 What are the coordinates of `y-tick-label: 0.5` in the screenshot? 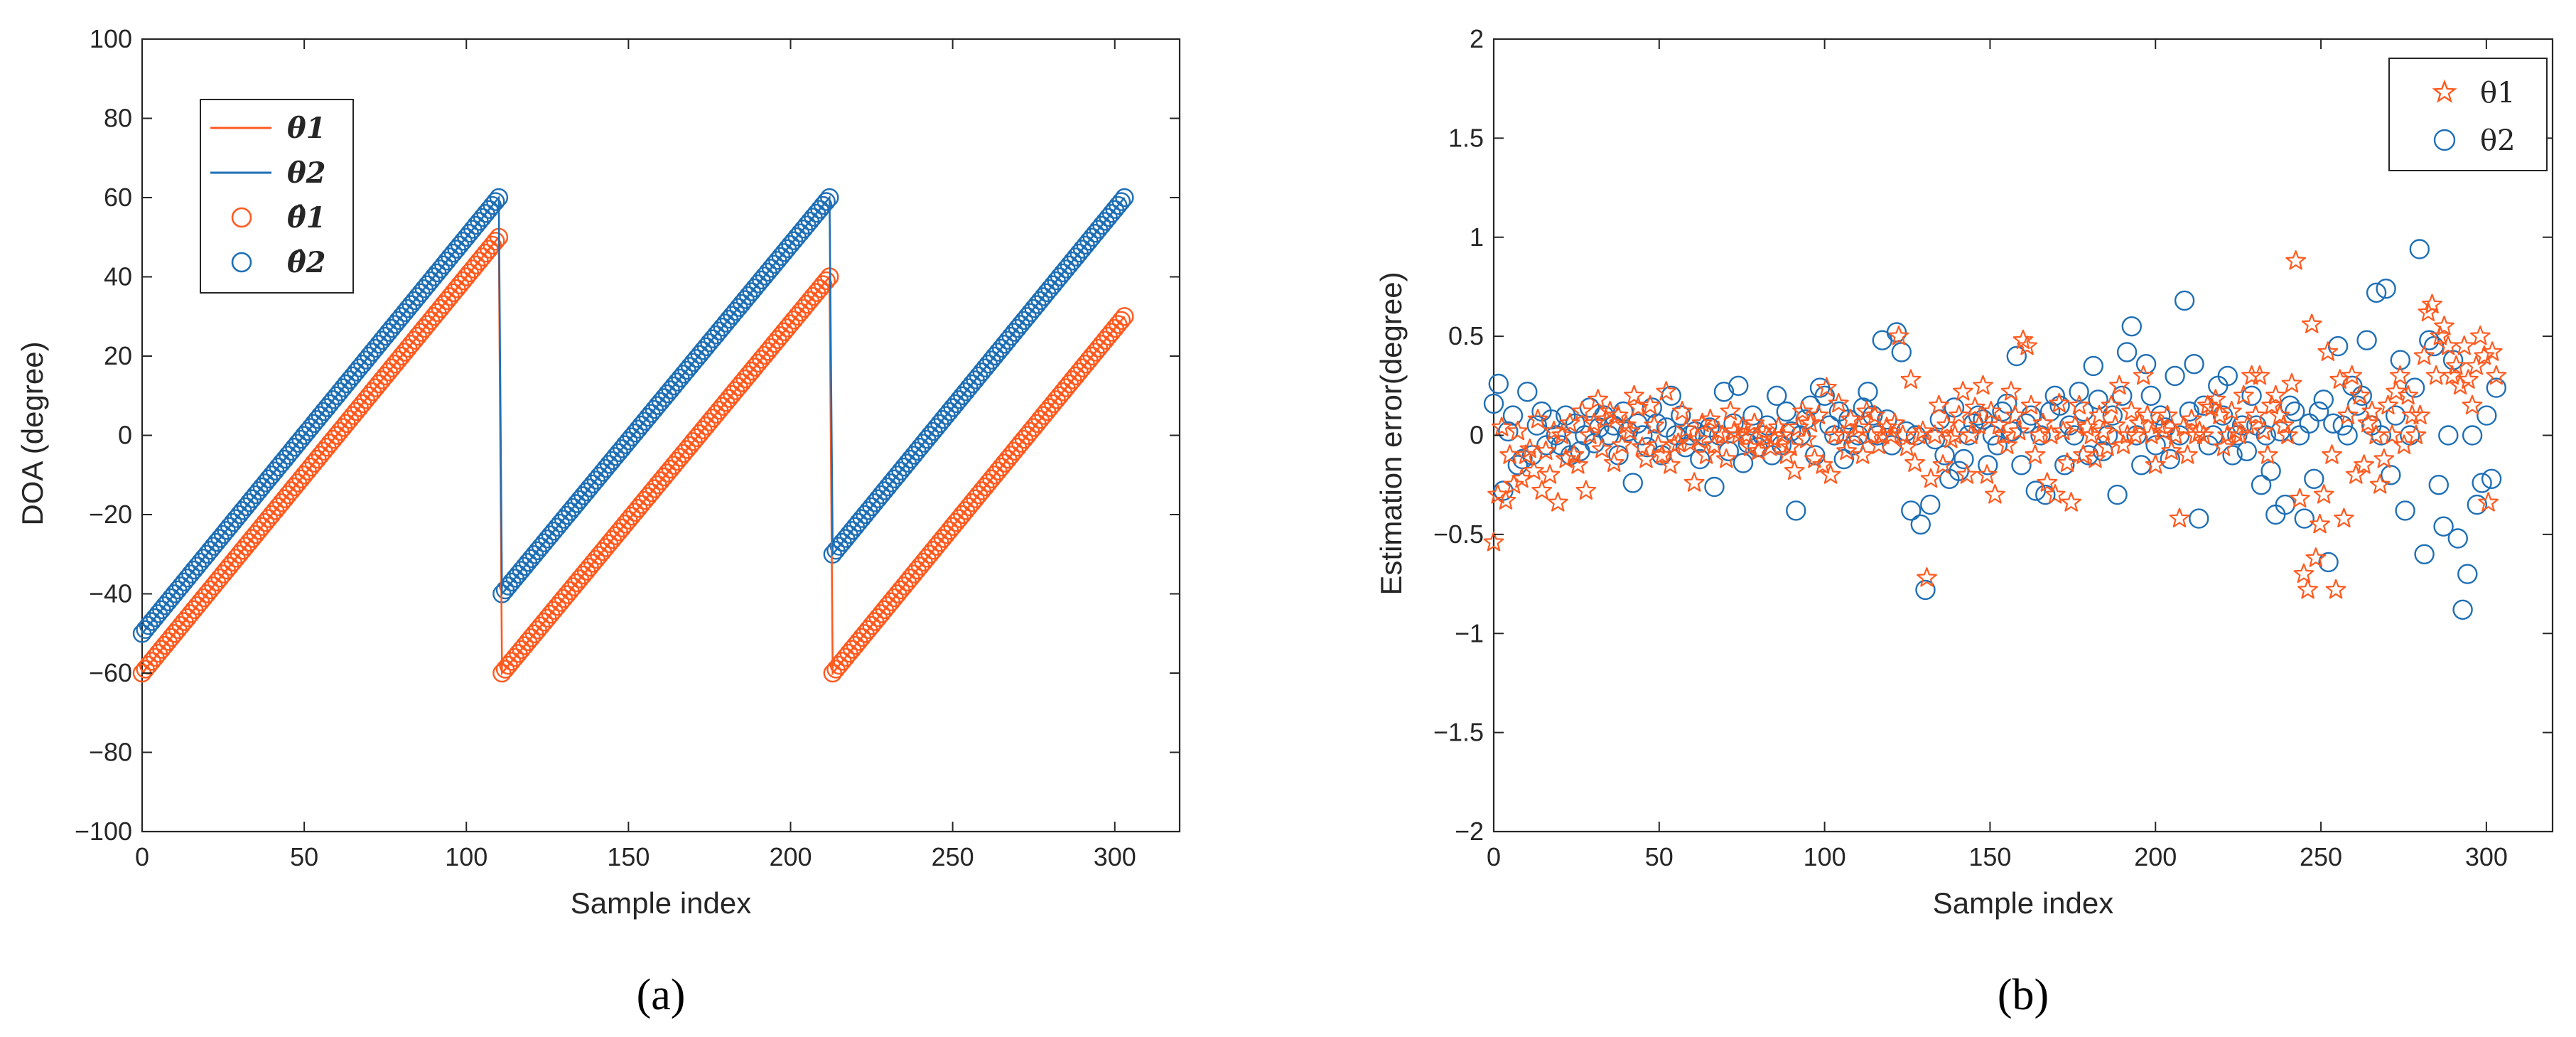 It's located at (1466, 335).